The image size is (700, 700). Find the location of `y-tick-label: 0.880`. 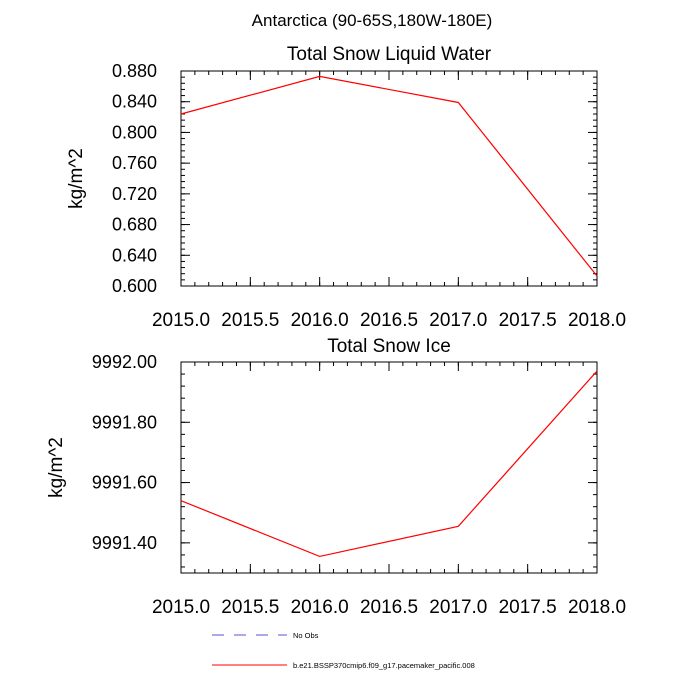

y-tick-label: 0.880 is located at coordinates (134, 71).